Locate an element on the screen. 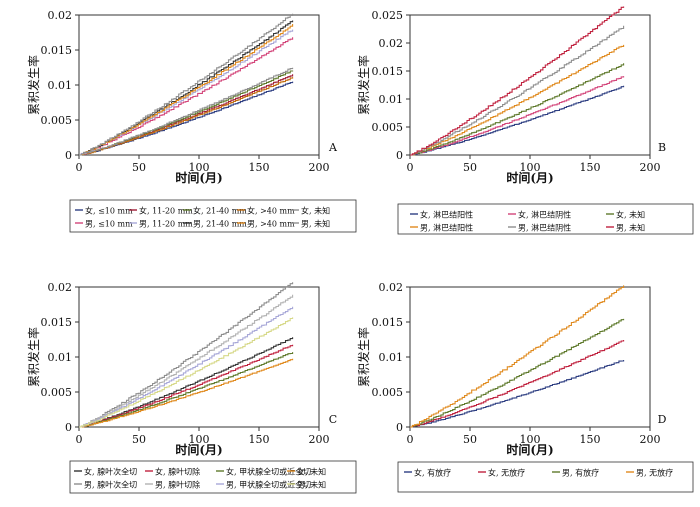 This screenshot has height=507, width=700. legend-entry: 女, ≤10 mm is located at coordinates (109, 211).